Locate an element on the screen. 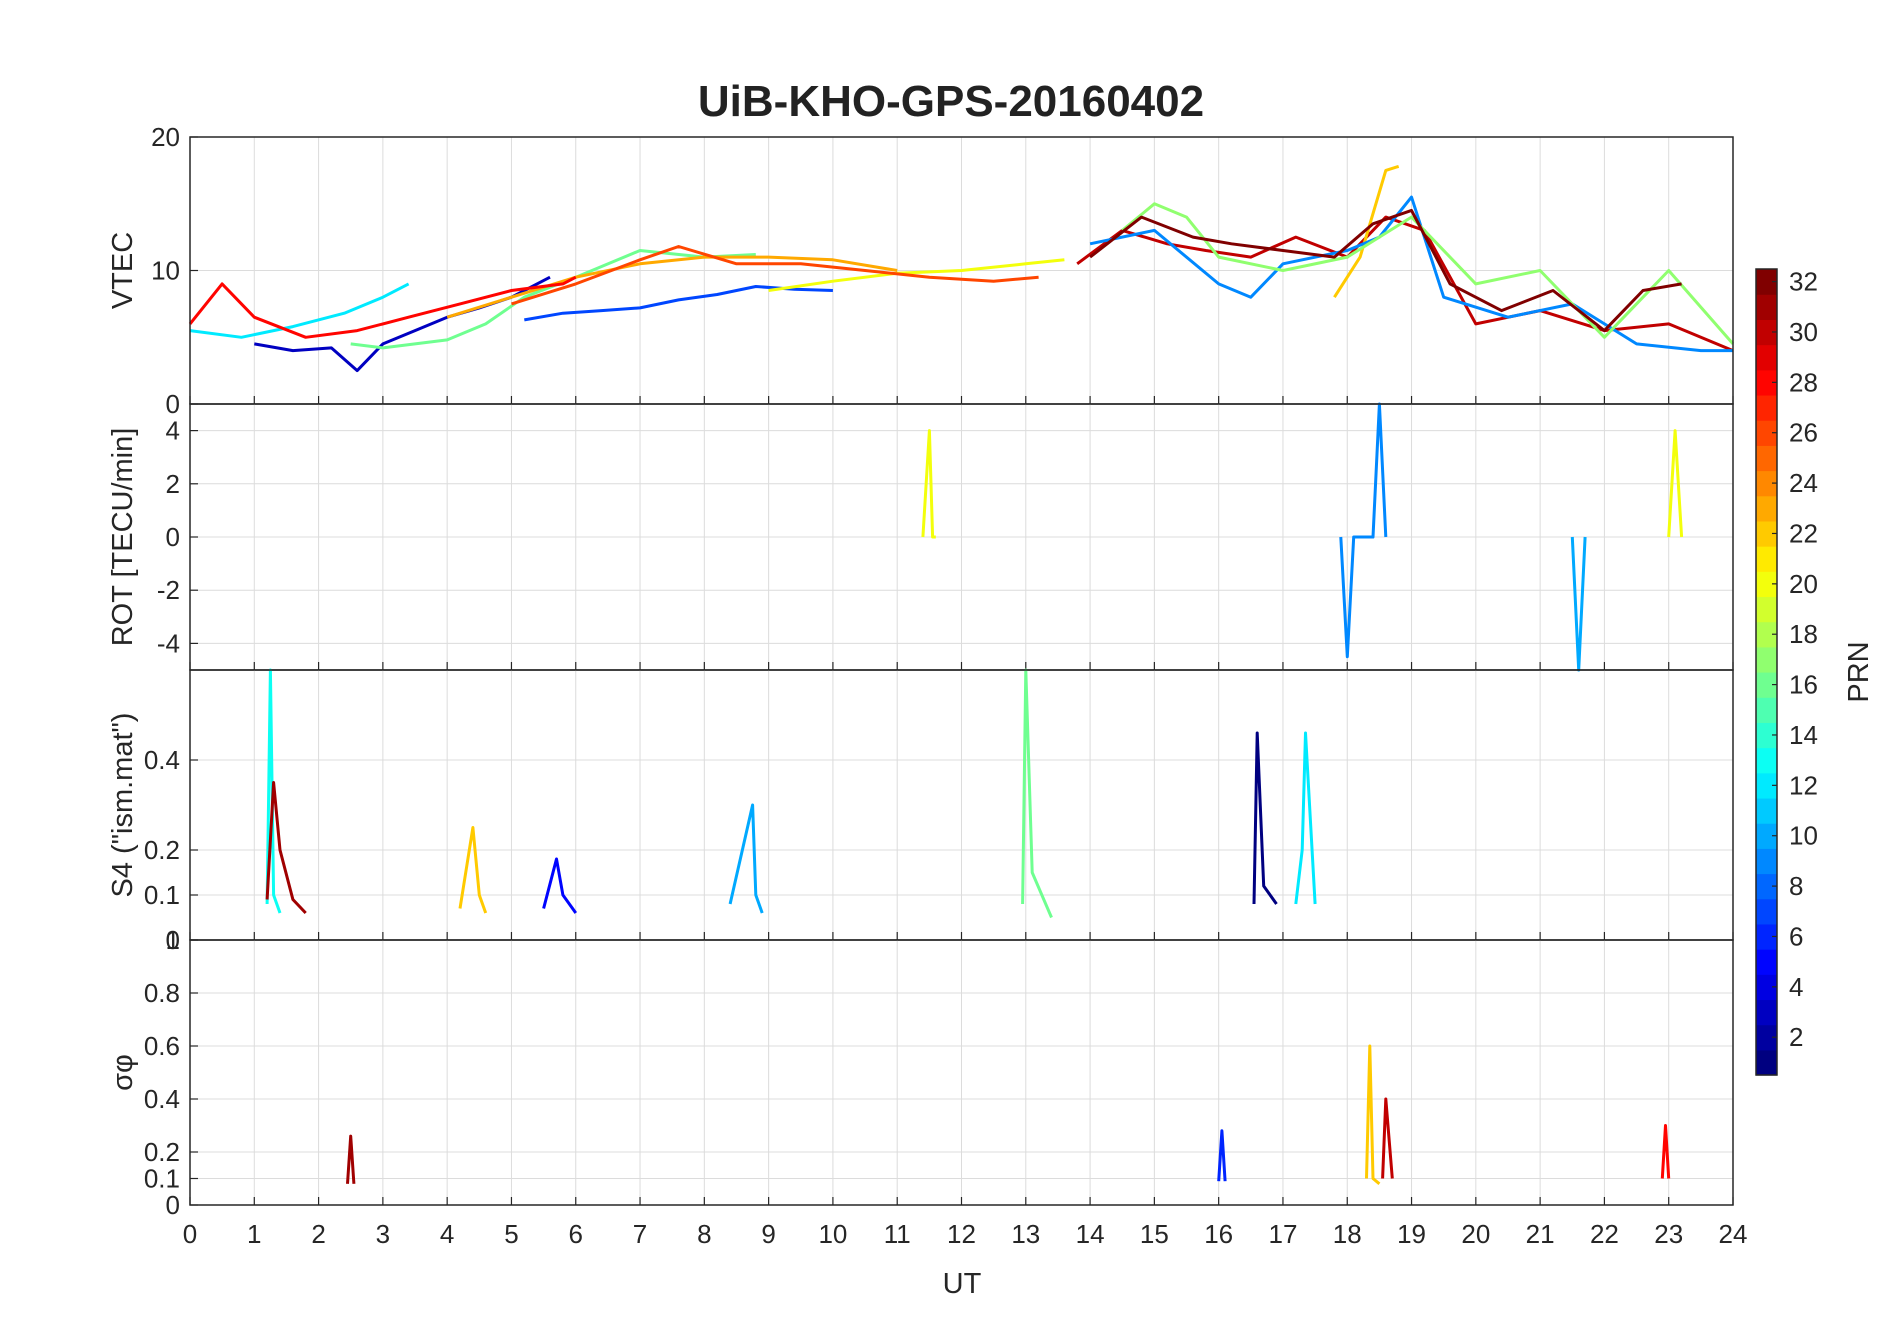  y-tick-label: -4 is located at coordinates (168, 643).